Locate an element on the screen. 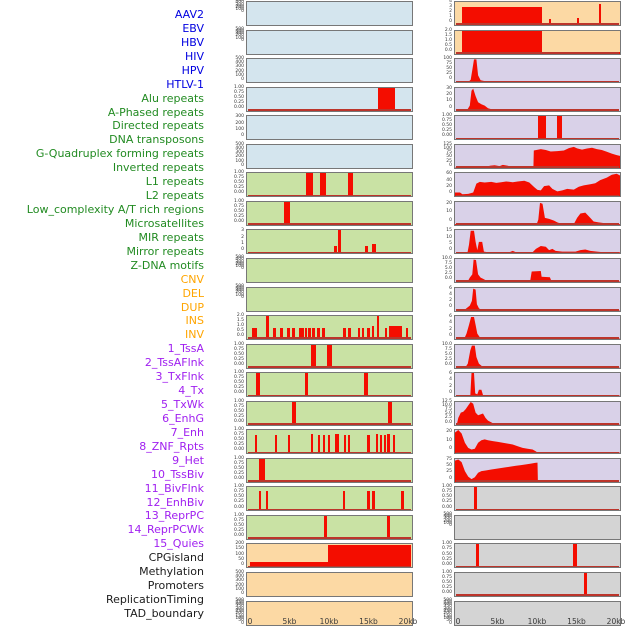 The width and height of the screenshot is (630, 630). y-tick-label: 5.0 is located at coordinates (448, 414).